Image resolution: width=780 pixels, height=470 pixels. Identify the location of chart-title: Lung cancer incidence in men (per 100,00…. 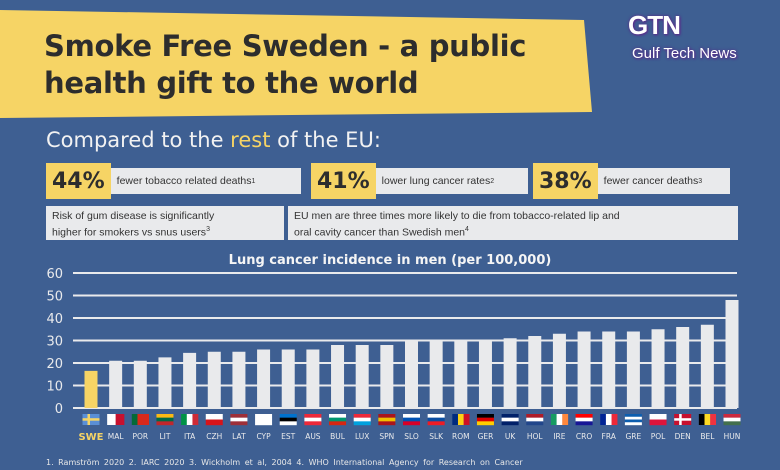
(390, 260).